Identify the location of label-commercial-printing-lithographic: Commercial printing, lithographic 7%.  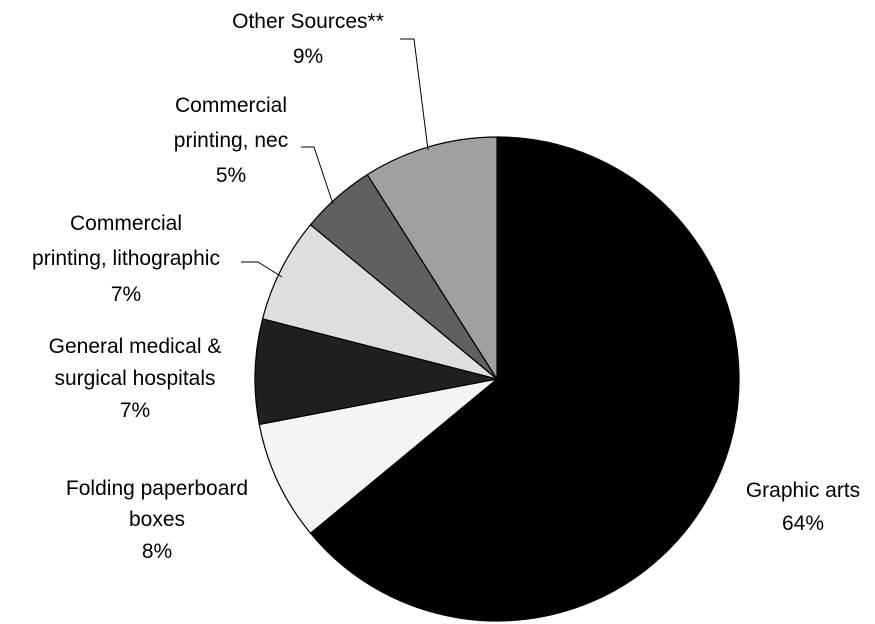
(126, 259).